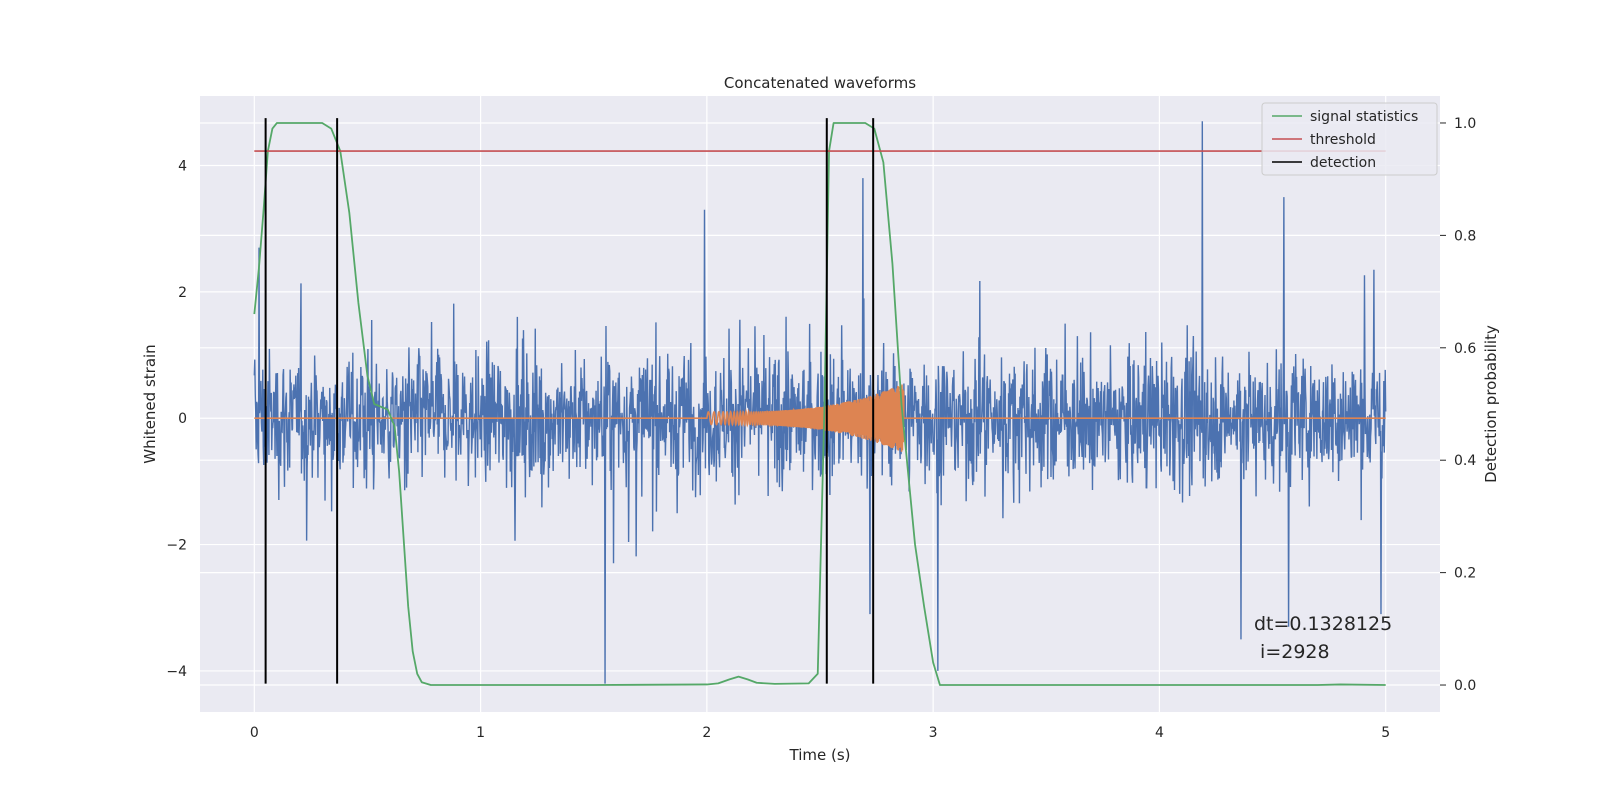 This screenshot has width=1600, height=800. I want to click on x-tick-label: 1, so click(480, 733).